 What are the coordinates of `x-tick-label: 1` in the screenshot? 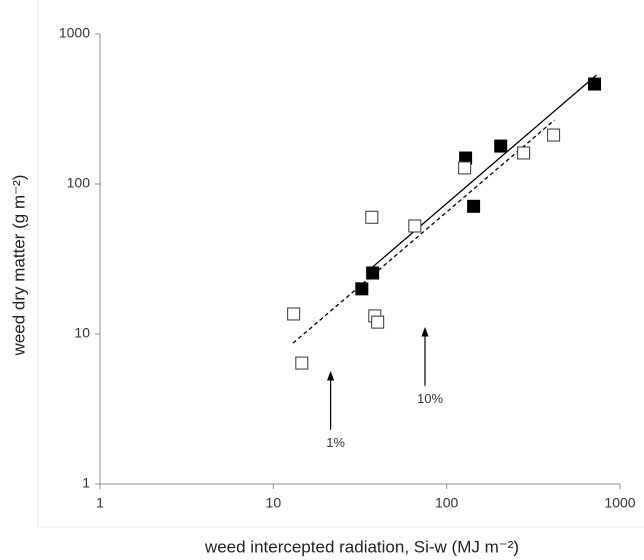 It's located at (100, 503).